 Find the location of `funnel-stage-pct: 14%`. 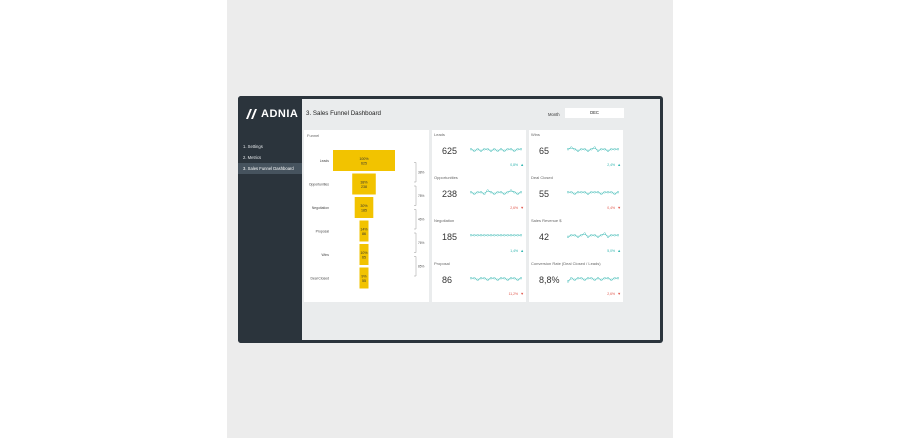

funnel-stage-pct: 14% is located at coordinates (364, 230).